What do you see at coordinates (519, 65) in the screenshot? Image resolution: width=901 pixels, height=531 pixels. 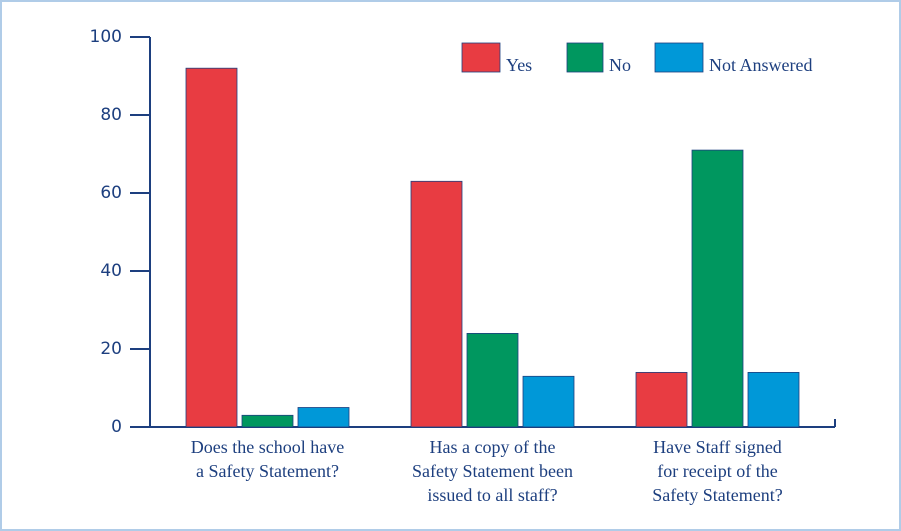 I see `legend-label: Yes` at bounding box center [519, 65].